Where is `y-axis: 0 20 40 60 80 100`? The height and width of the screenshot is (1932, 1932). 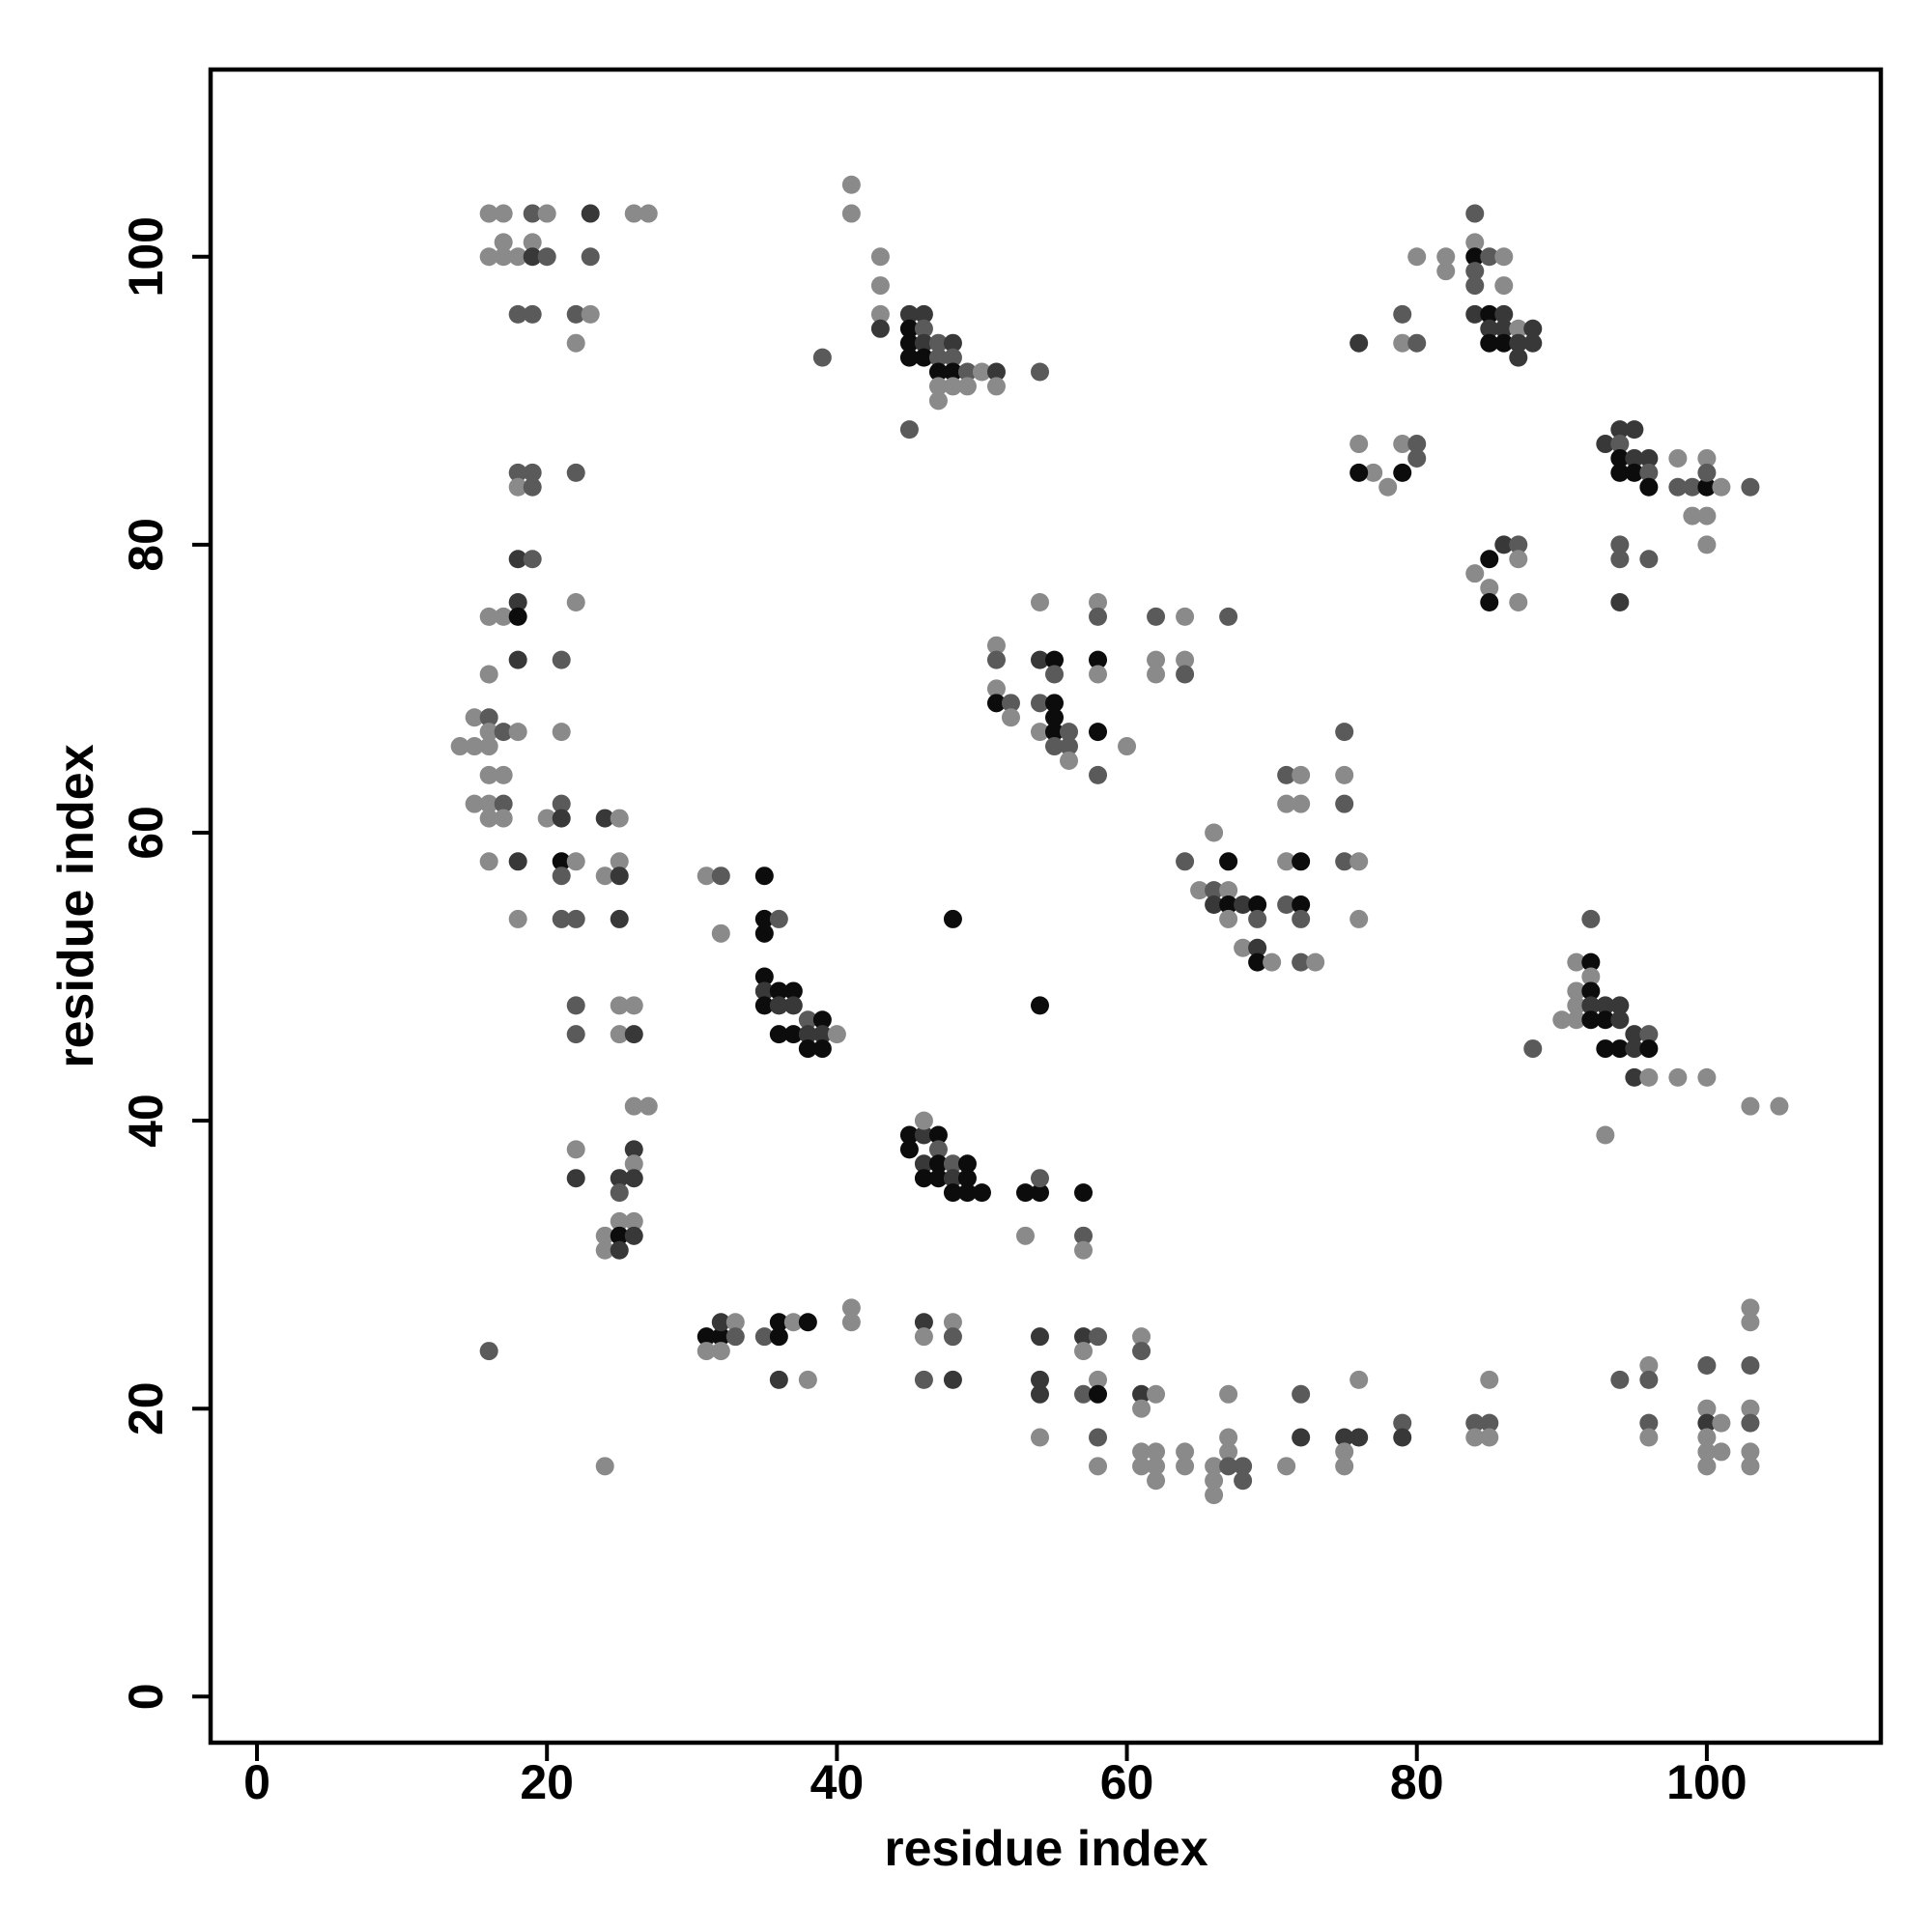 y-axis: 0 20 40 60 80 100 is located at coordinates (165, 963).